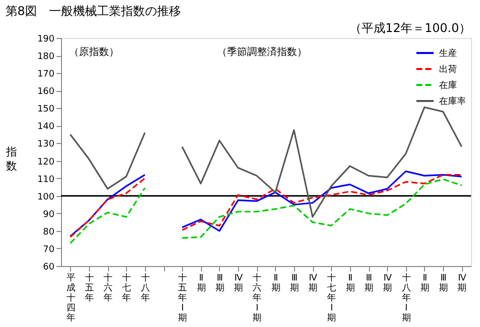  What do you see at coordinates (46, 92) in the screenshot?
I see `y-tick-label: 160` at bounding box center [46, 92].